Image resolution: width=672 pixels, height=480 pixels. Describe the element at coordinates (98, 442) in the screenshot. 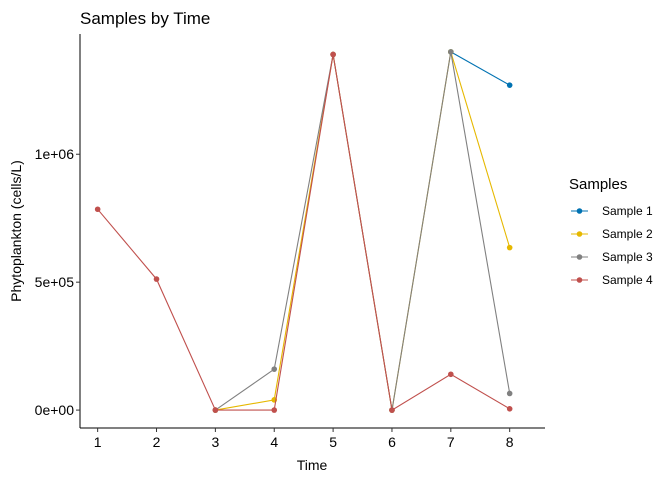

I see `x-tick-label: 1` at that location.